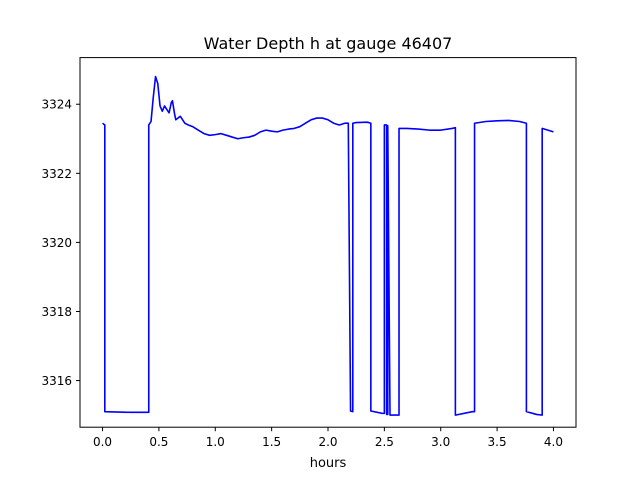 The image size is (640, 485). What do you see at coordinates (56, 105) in the screenshot?
I see `y-tick-label: 3324` at bounding box center [56, 105].